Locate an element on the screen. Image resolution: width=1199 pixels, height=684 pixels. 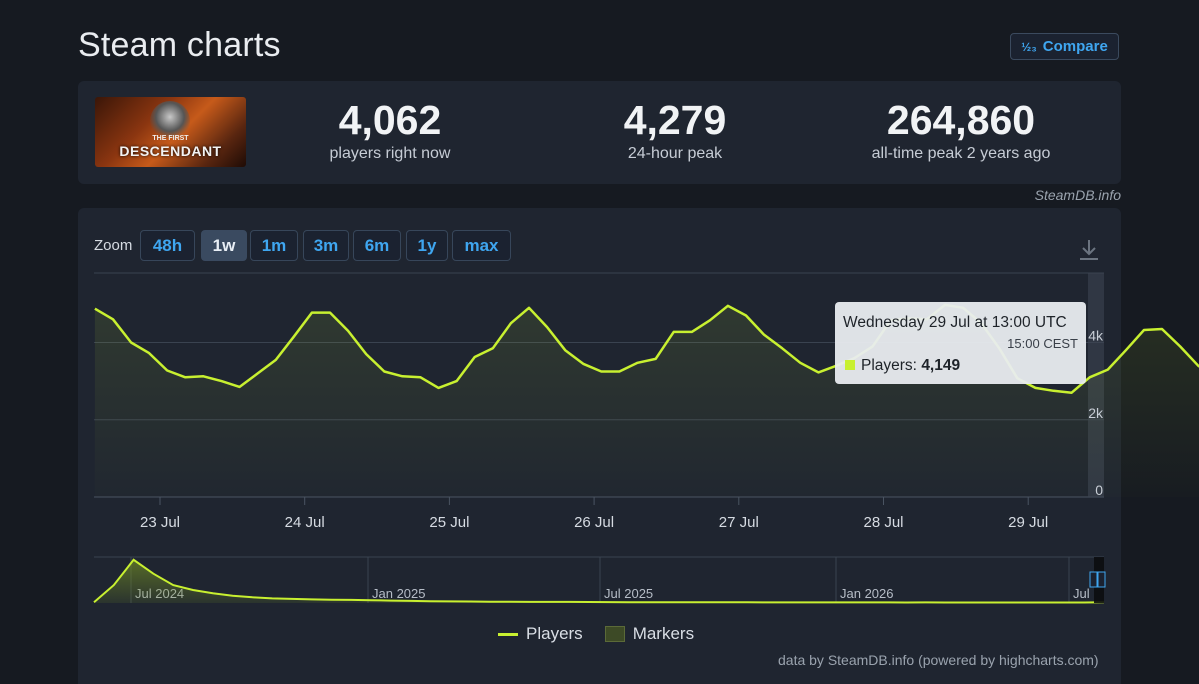
stat-players-now: 4,062 players right now is located at coordinates (390, 130).